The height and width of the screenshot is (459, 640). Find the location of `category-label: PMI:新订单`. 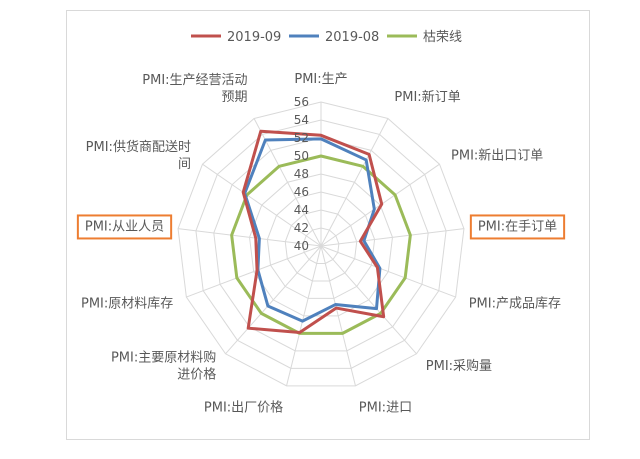

category-label: PMI:新订单 is located at coordinates (427, 97).